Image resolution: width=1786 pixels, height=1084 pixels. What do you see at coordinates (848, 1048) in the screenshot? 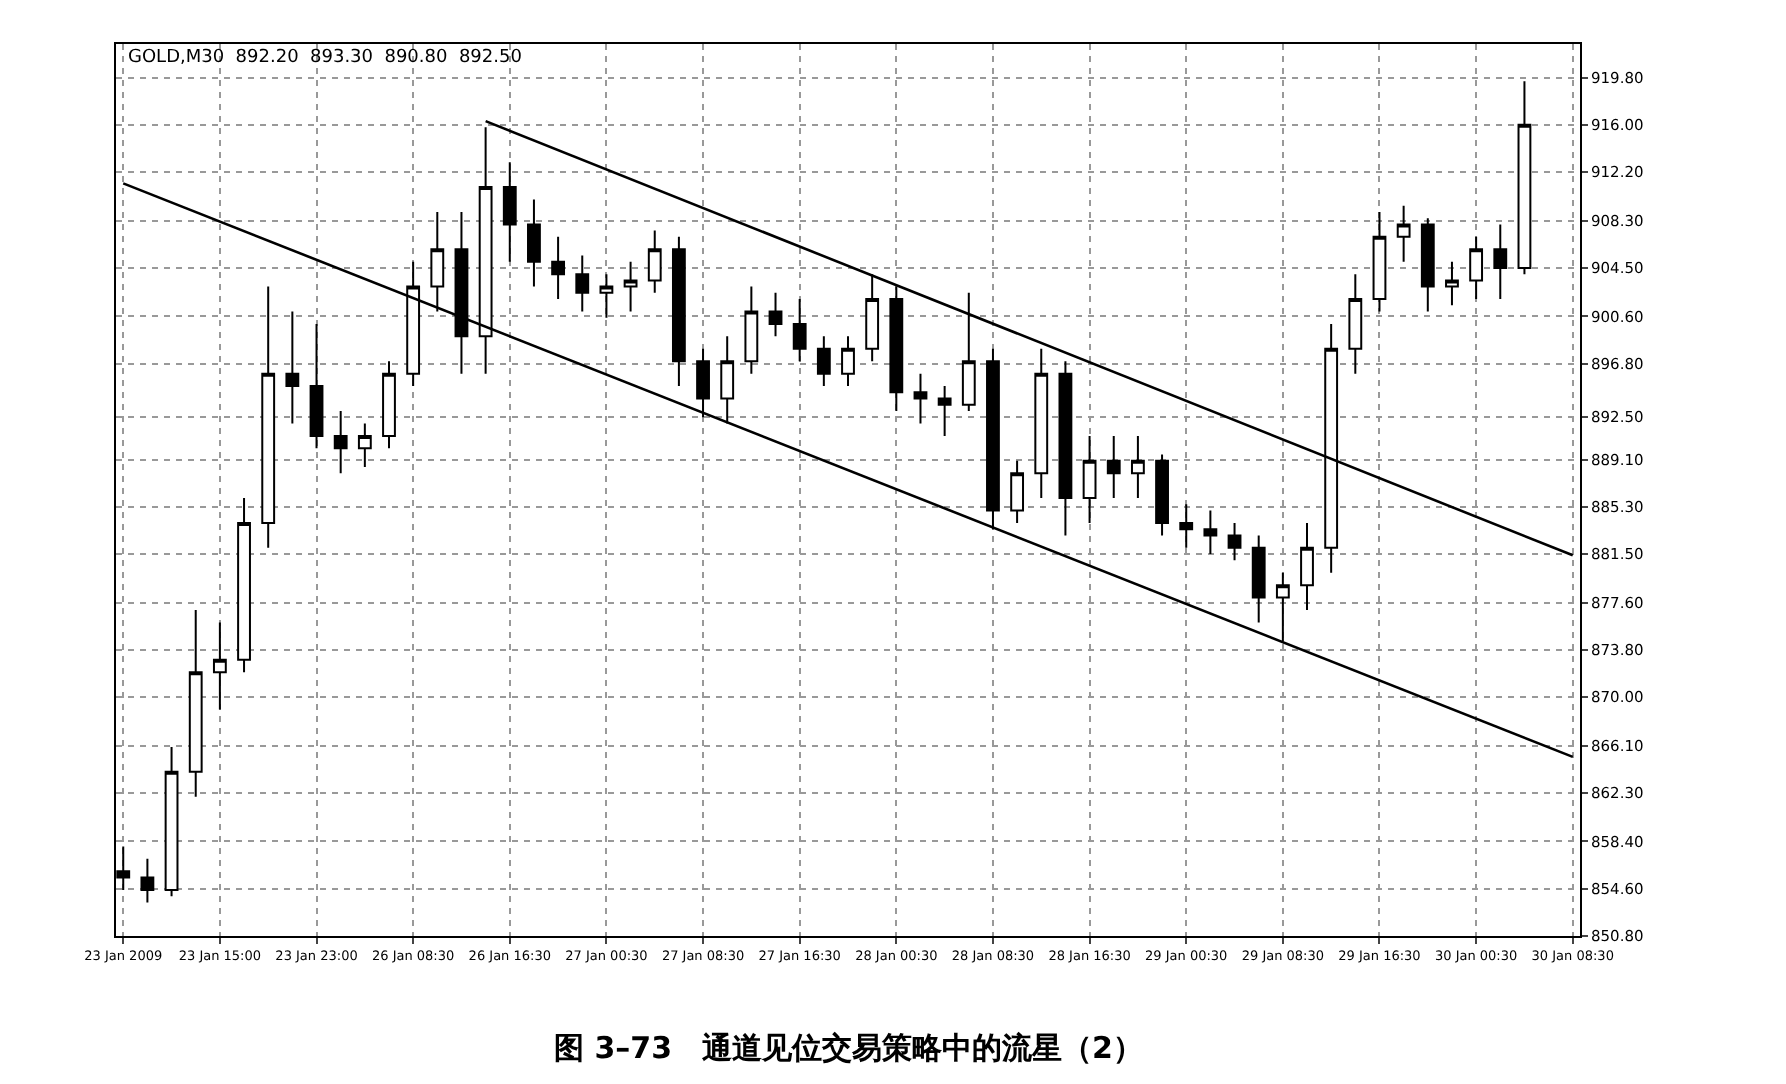
I see `text: 图 3–73 通道见位交易策略中的流星（2）` at bounding box center [848, 1048].